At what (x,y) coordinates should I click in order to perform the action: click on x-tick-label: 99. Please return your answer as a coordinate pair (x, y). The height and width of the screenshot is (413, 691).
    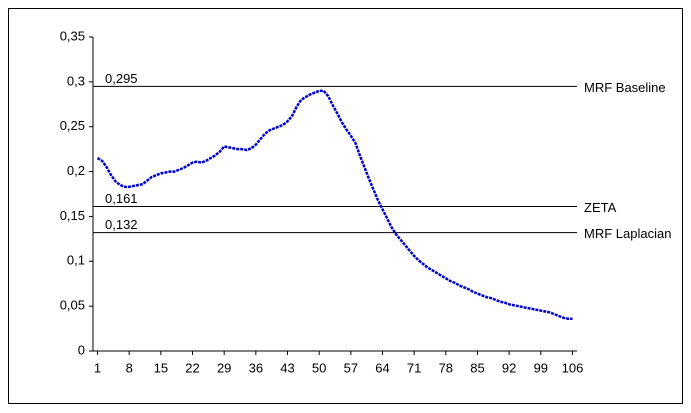
    Looking at the image, I should click on (541, 367).